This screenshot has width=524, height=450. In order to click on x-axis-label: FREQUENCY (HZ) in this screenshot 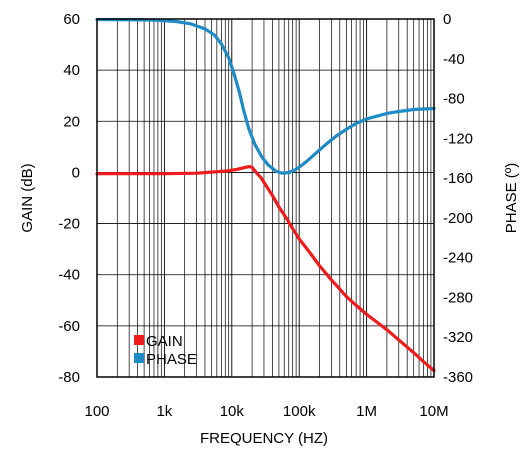, I will do `click(264, 438)`.